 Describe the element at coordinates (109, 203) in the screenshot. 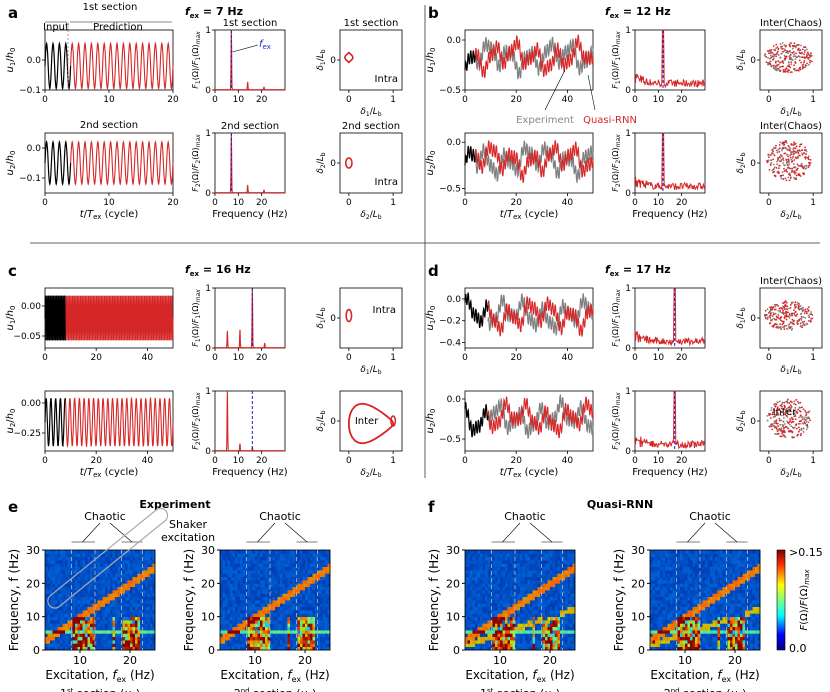

I see `x-tick-label: 10` at that location.